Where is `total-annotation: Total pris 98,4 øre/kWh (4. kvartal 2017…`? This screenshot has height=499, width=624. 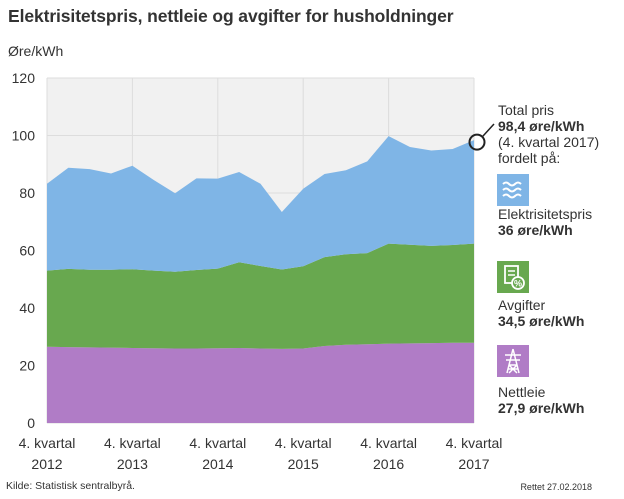
total-annotation: Total pris 98,4 øre/kWh (4. kvartal 2017… is located at coordinates (548, 134).